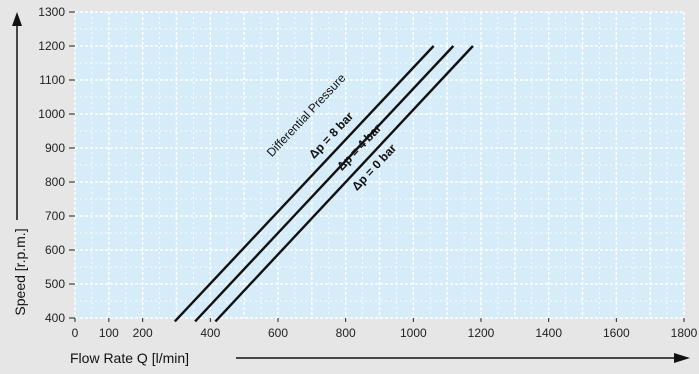  What do you see at coordinates (684, 333) in the screenshot?
I see `x-tick-label: 1800` at bounding box center [684, 333].